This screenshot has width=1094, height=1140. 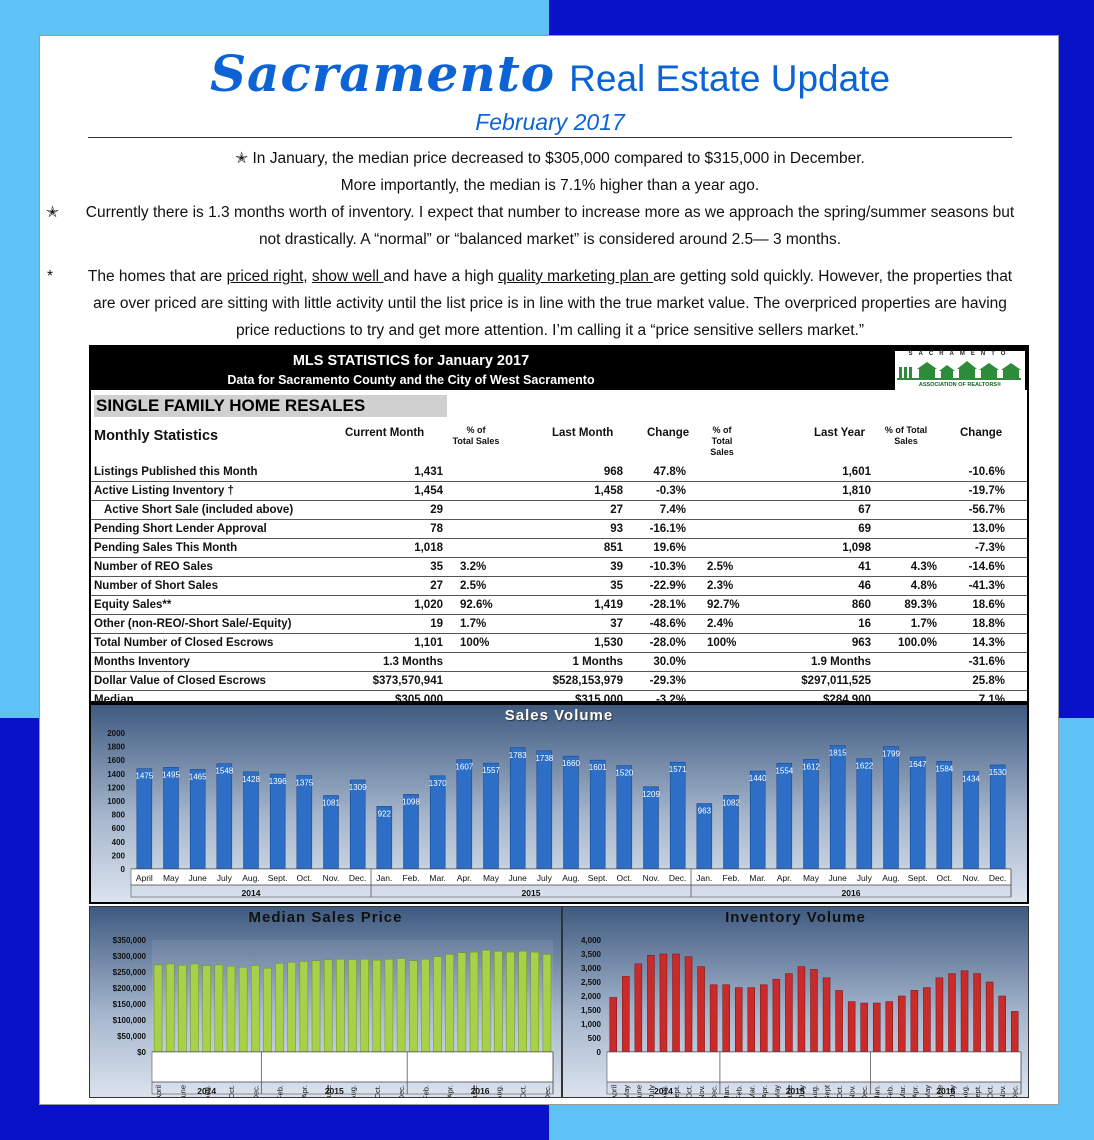 What do you see at coordinates (960, 385) in the screenshot?
I see `logo-bottom-text: ASSOCIATION OF REALTORS®` at bounding box center [960, 385].